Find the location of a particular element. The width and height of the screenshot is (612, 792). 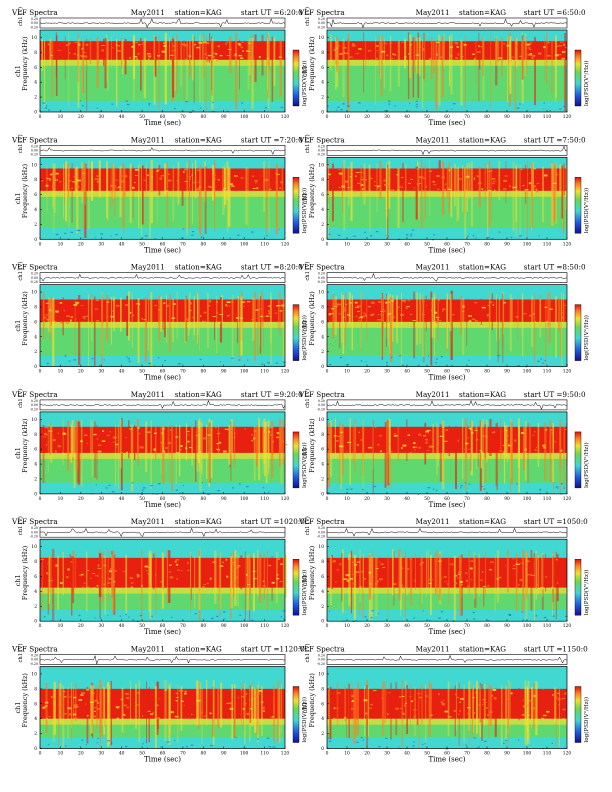

spectrogram-yellow-region is located at coordinates (447, 60).